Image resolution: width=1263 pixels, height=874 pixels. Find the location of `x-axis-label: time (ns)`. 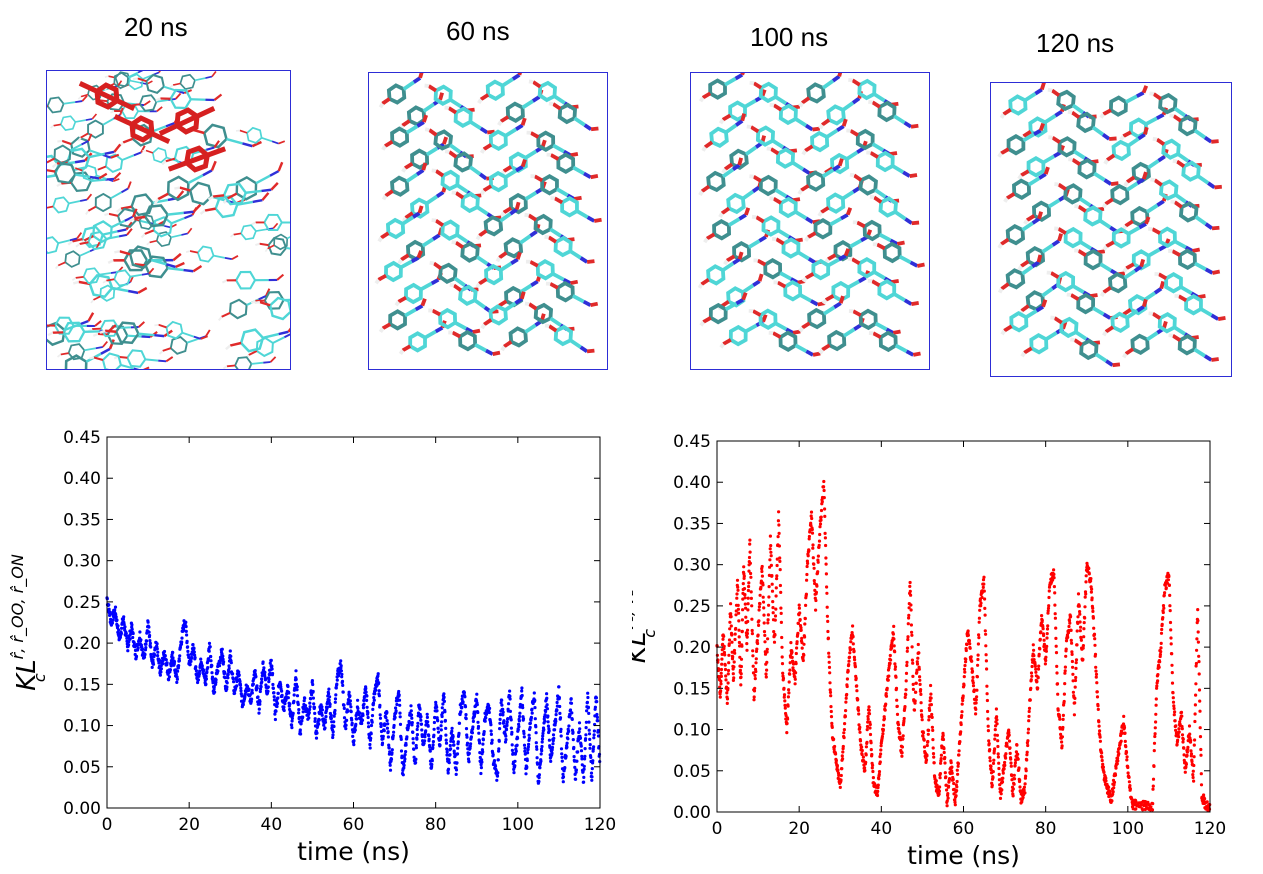

x-axis-label: time (ns) is located at coordinates (963, 855).